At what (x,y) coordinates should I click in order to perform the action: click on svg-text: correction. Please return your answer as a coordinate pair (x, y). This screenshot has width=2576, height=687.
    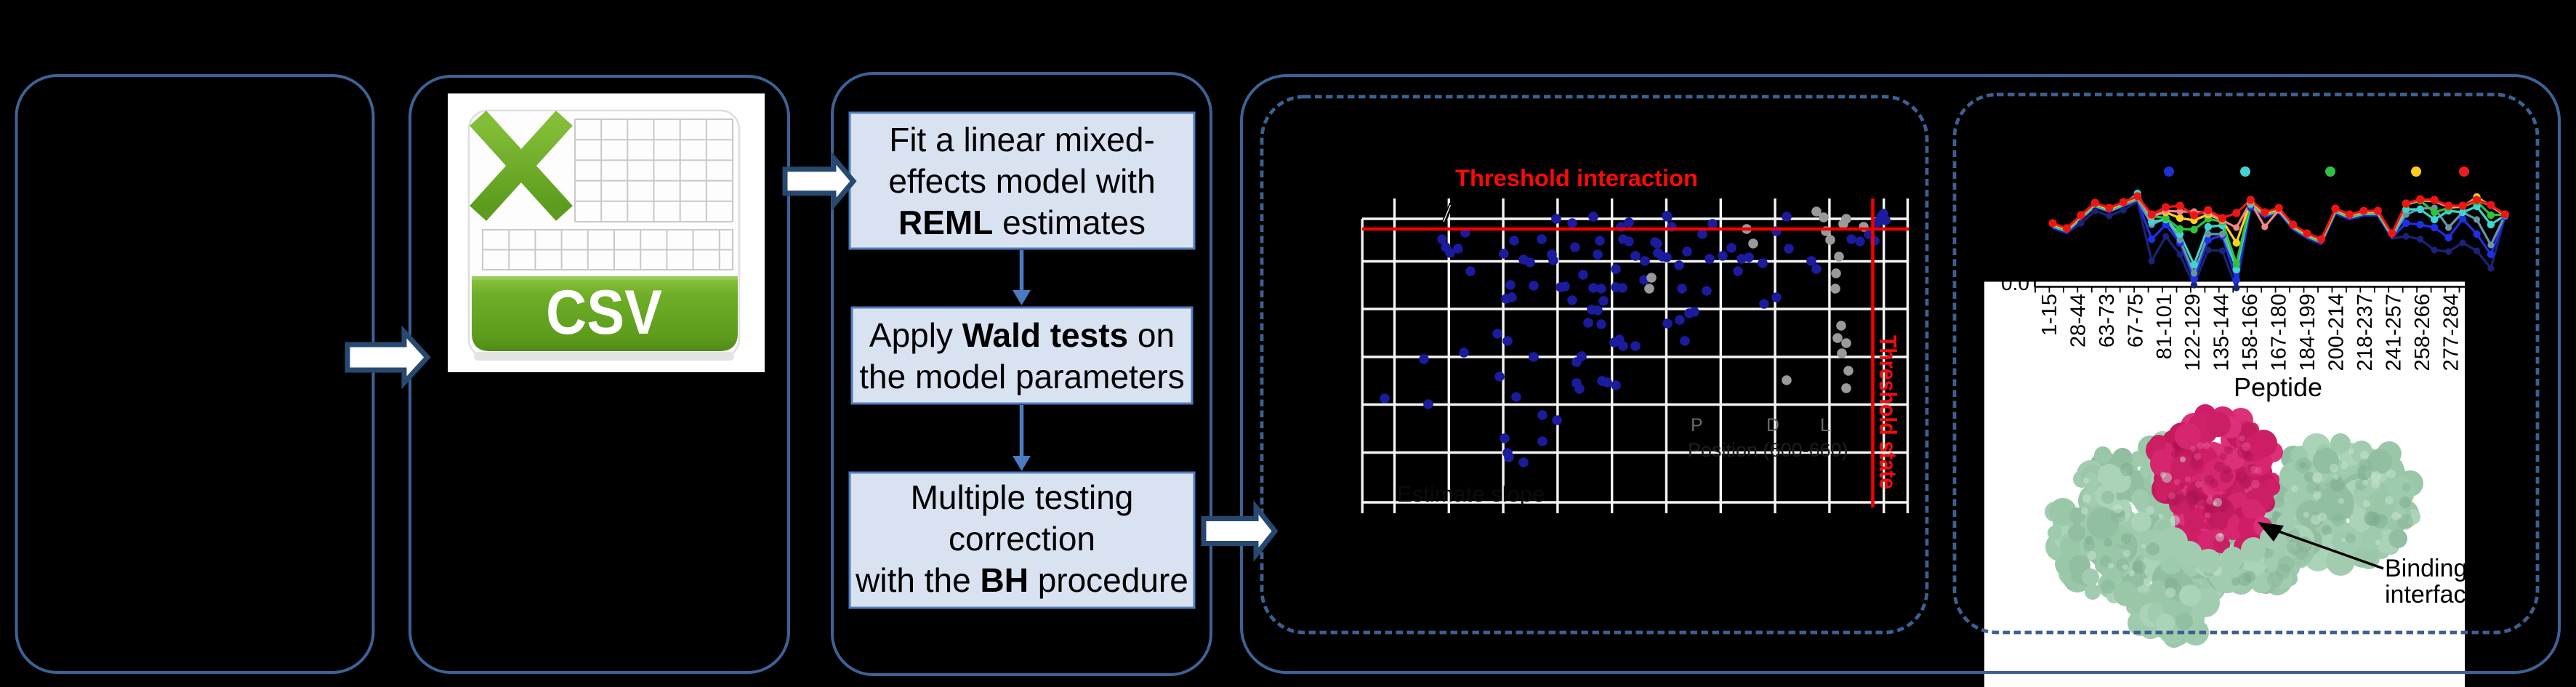
    Looking at the image, I should click on (1022, 539).